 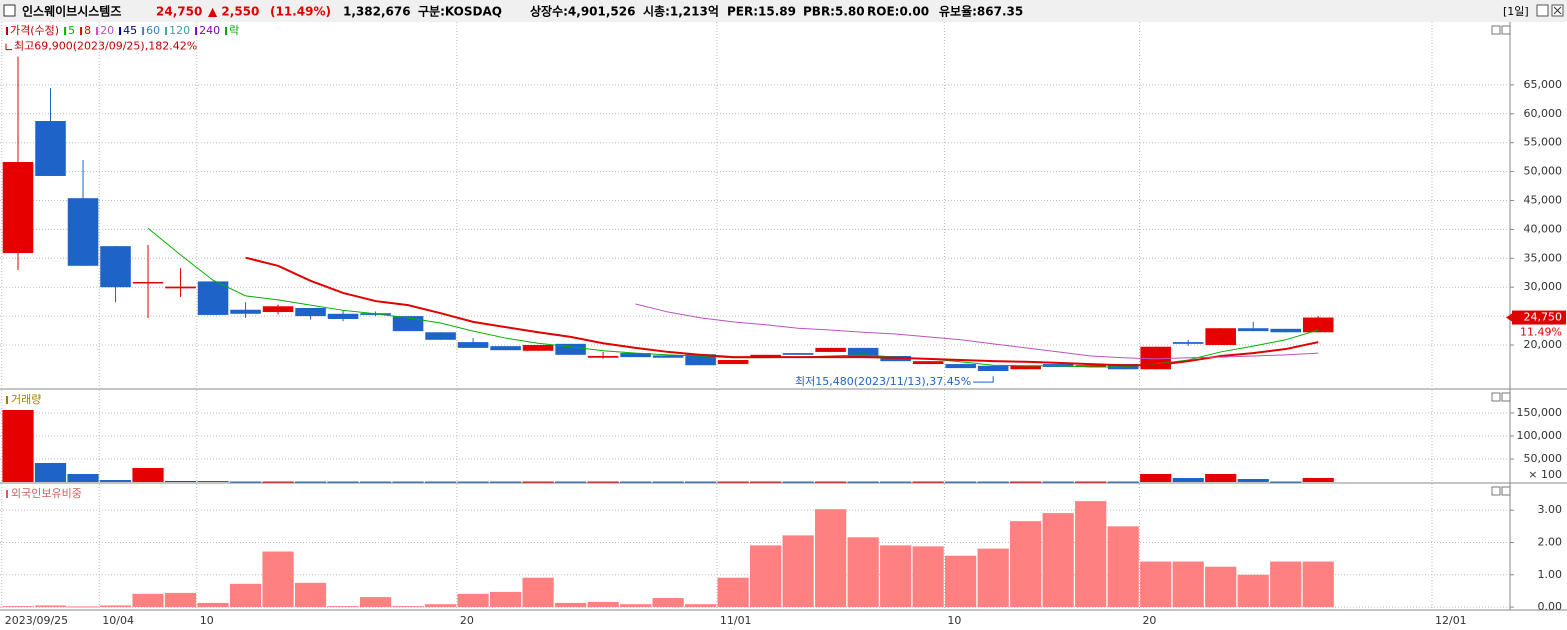 What do you see at coordinates (118, 620) in the screenshot?
I see `x-tick-label: 10/04` at bounding box center [118, 620].